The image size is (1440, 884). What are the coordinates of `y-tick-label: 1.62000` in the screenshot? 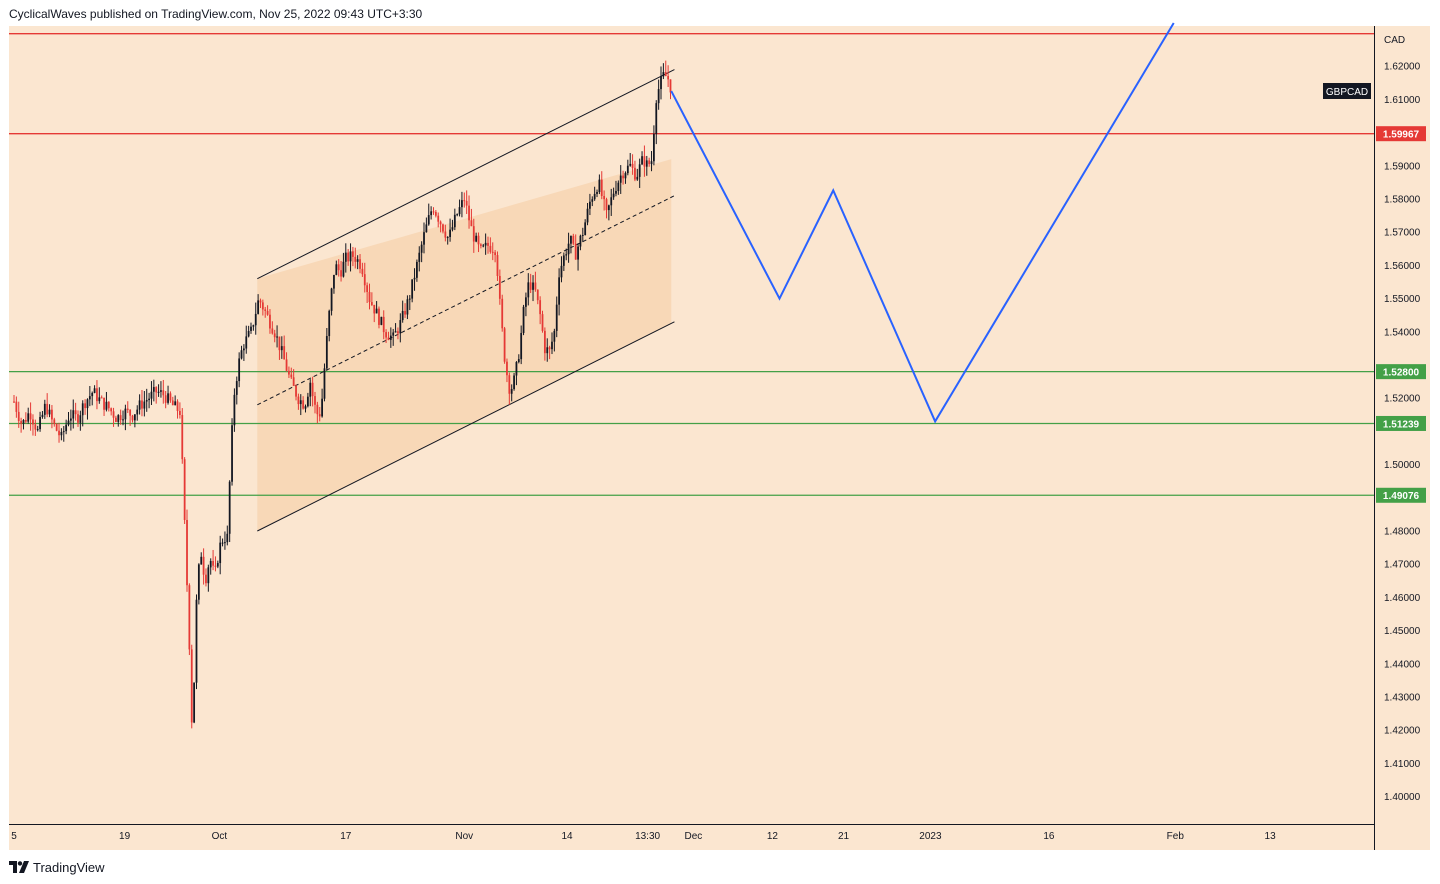 It's located at (1402, 67).